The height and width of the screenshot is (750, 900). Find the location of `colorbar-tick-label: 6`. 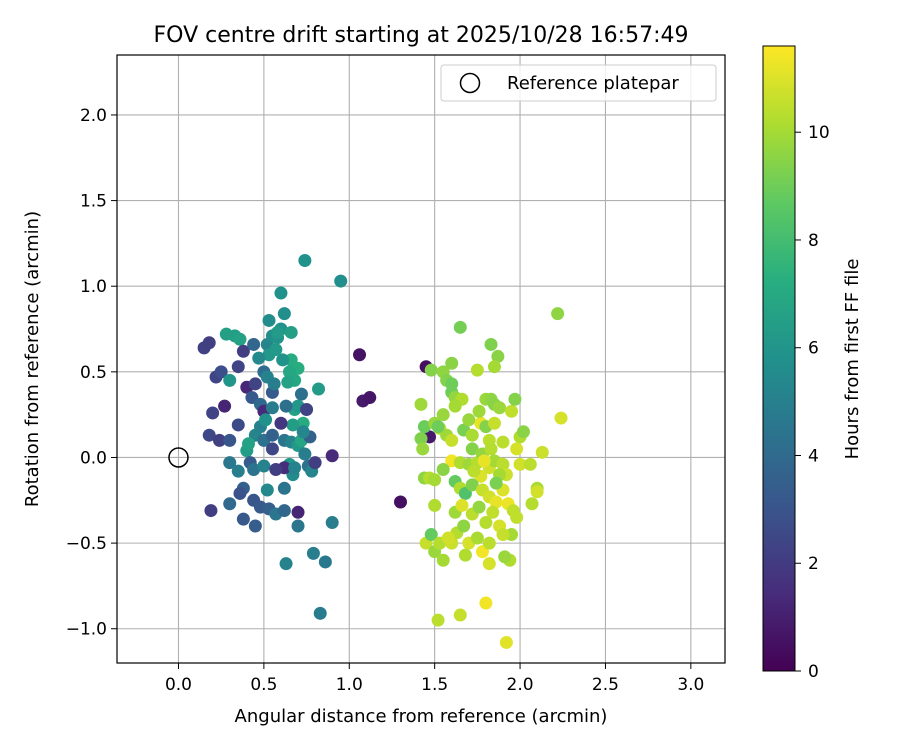

colorbar-tick-label: 6 is located at coordinates (813, 349).